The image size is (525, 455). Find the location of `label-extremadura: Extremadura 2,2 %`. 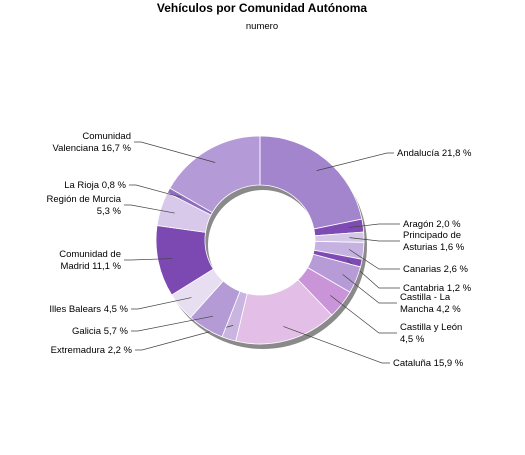

label-extremadura: Extremadura 2,2 % is located at coordinates (92, 350).